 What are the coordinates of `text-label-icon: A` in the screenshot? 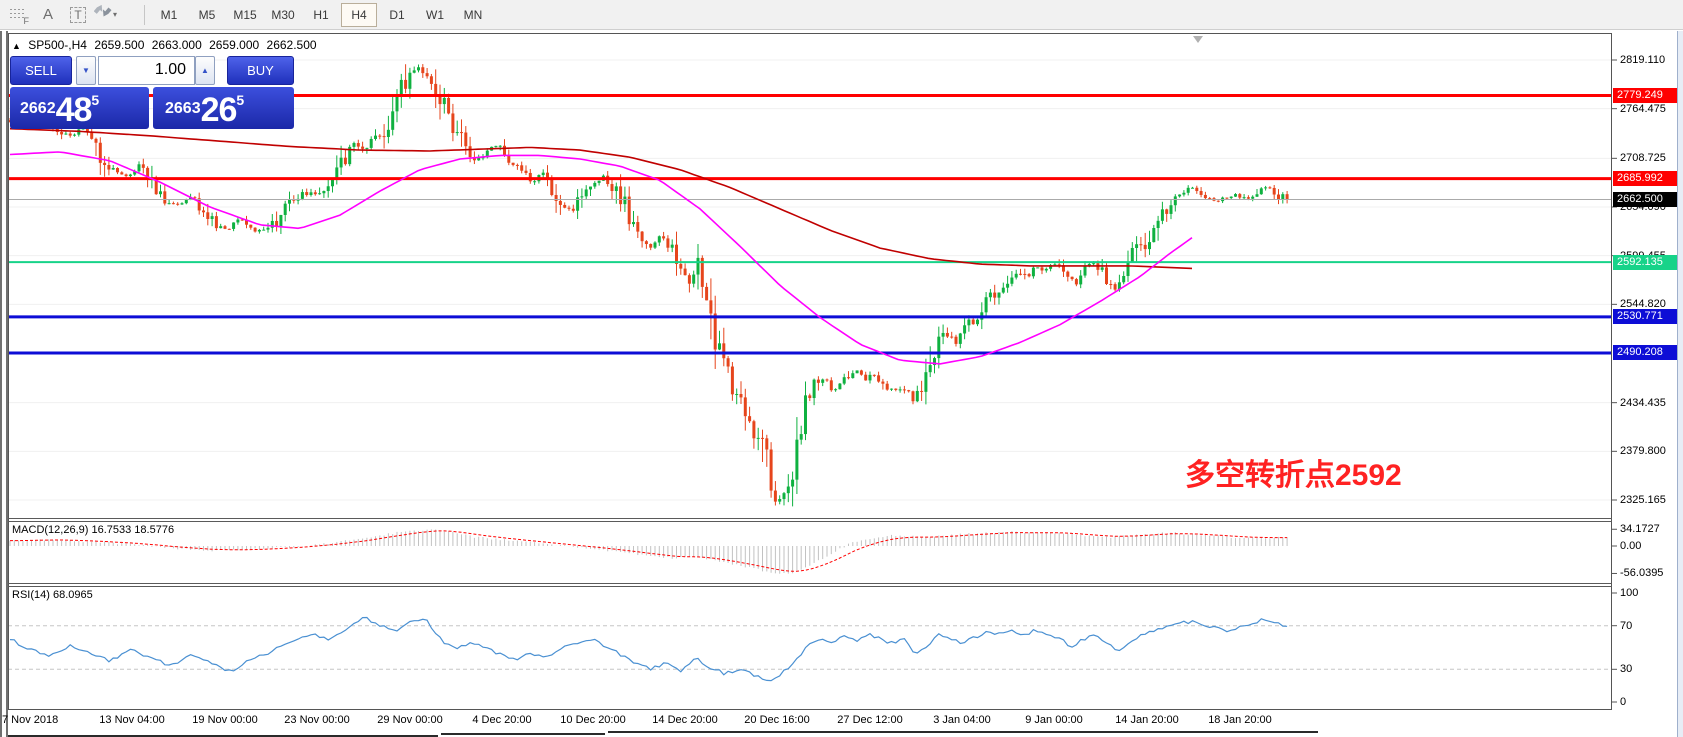 It's located at (47, 14).